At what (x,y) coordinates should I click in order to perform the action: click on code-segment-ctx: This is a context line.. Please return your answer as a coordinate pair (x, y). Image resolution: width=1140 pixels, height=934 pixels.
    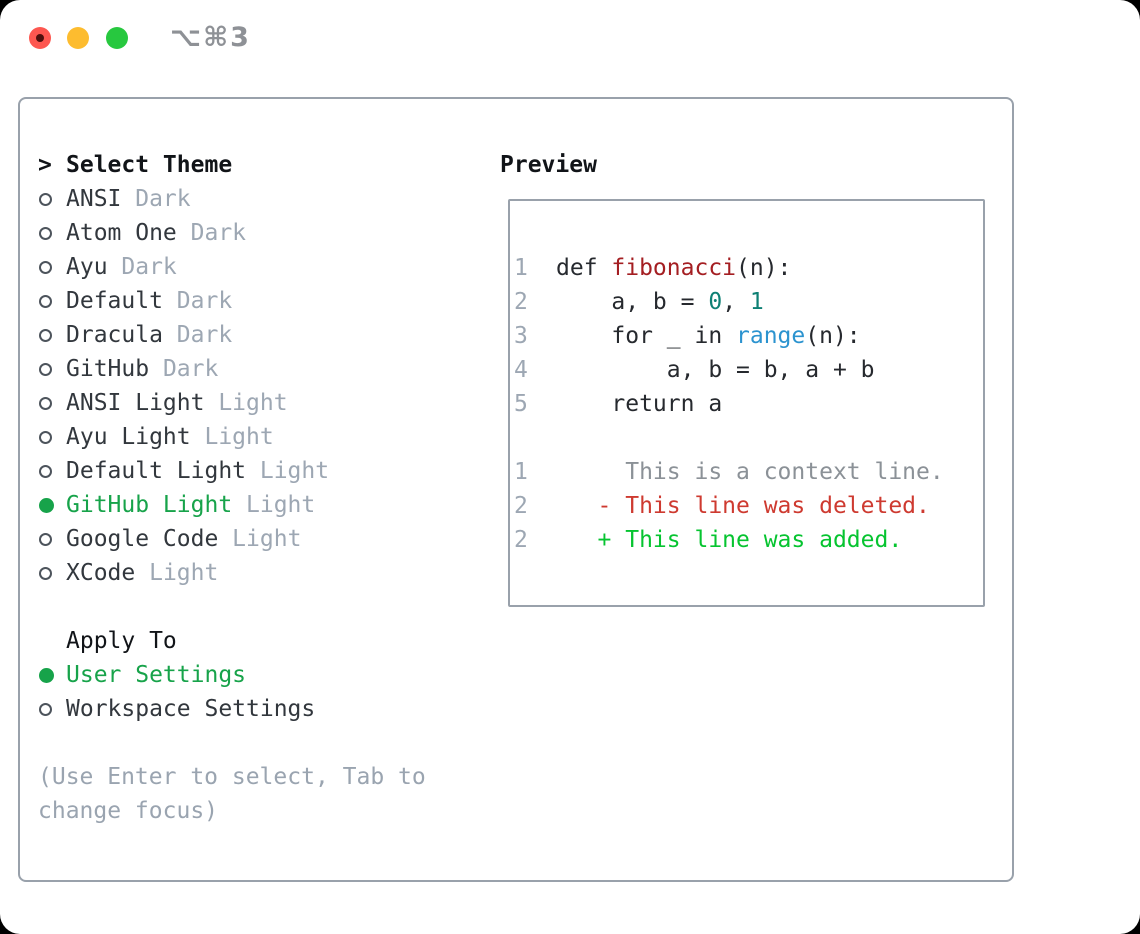
    Looking at the image, I should click on (750, 472).